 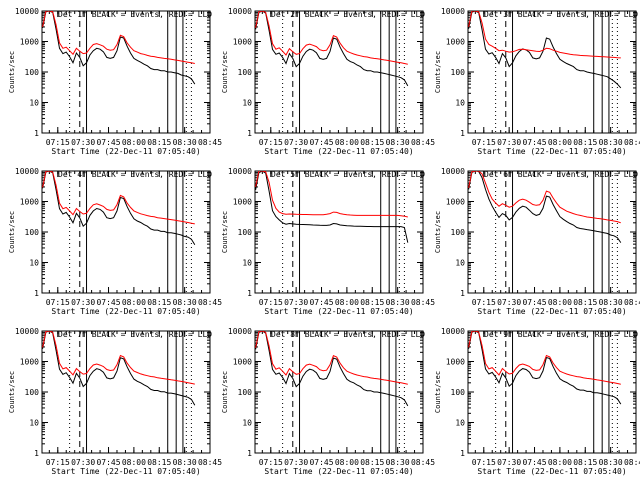 What do you see at coordinates (135, 334) in the screenshot?
I see `panel-title: Det 7f BLACK = Events, RED = LLD` at bounding box center [135, 334].